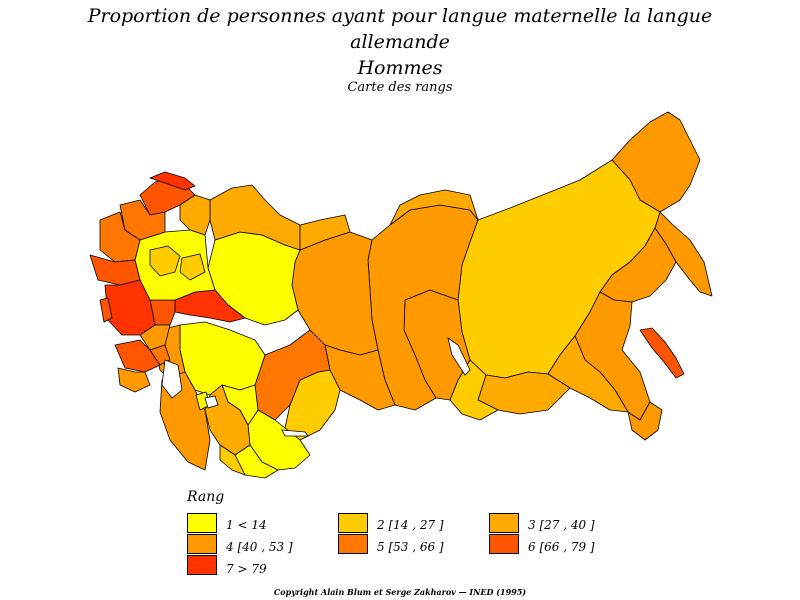  Describe the element at coordinates (206, 497) in the screenshot. I see `legend-title: Rang` at that location.